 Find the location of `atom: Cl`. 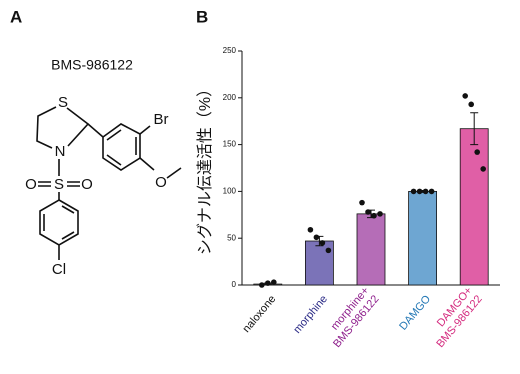

atom: Cl is located at coordinates (59, 269).